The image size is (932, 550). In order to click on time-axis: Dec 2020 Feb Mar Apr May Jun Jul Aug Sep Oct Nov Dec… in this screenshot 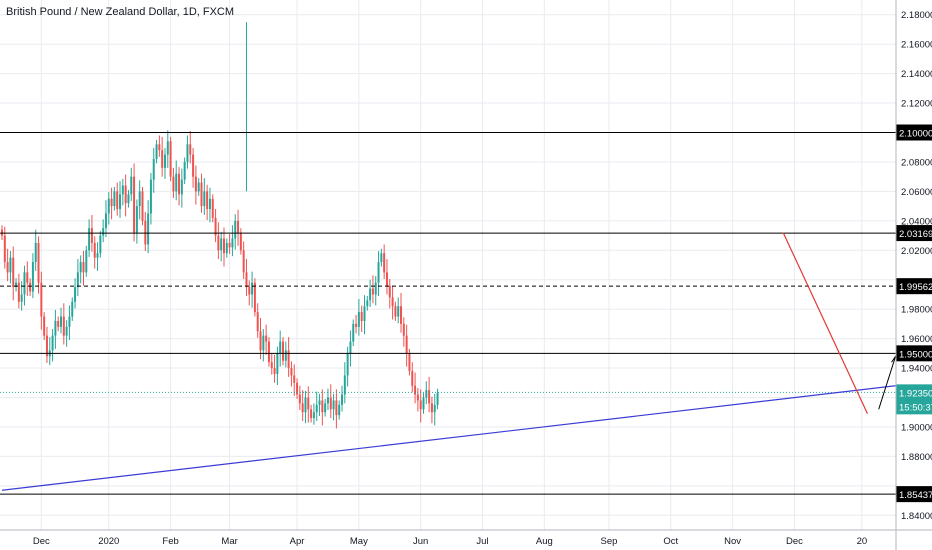, I will do `click(466, 538)`.